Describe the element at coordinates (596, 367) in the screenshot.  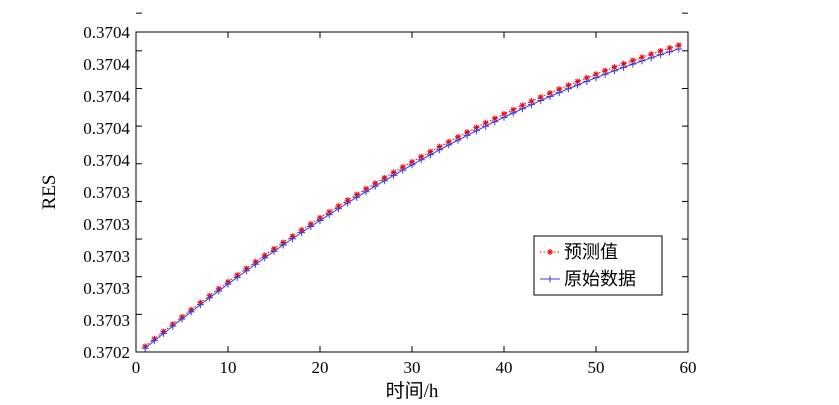
I see `x-tick-label: 50` at that location.